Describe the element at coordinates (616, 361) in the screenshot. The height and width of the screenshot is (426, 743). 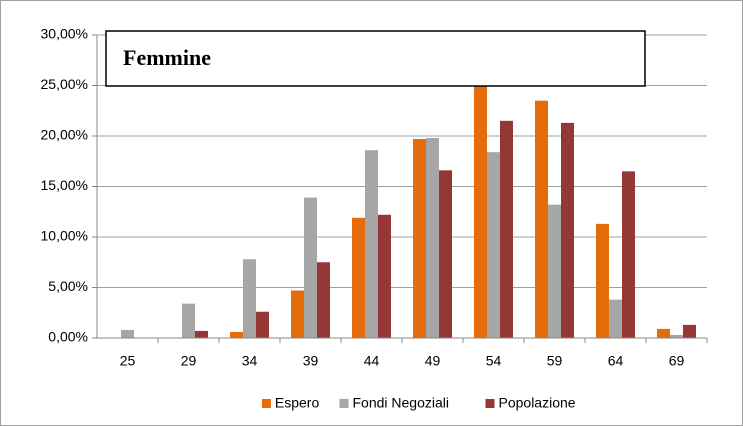
I see `x-tick-label: 64` at that location.